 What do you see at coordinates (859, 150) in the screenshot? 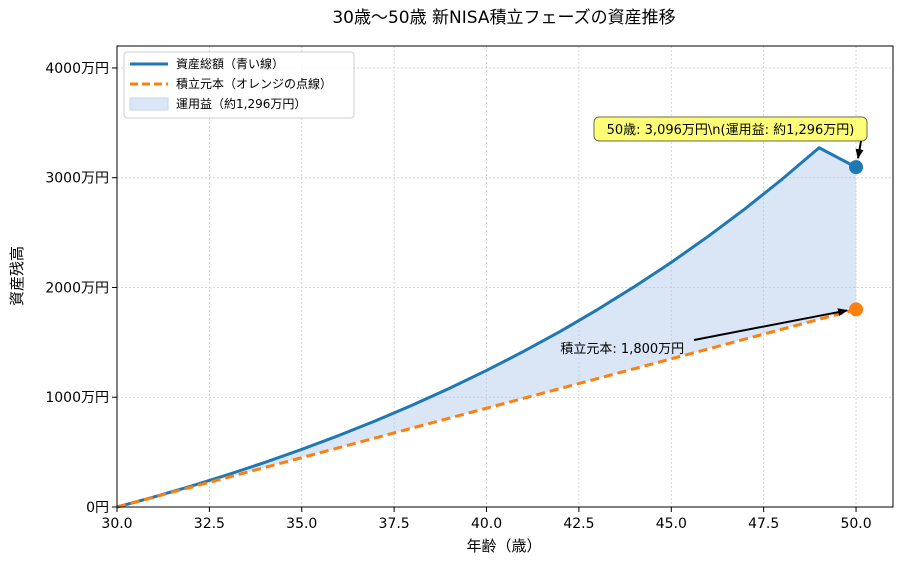
I see `total-annotation-arrow` at bounding box center [859, 150].